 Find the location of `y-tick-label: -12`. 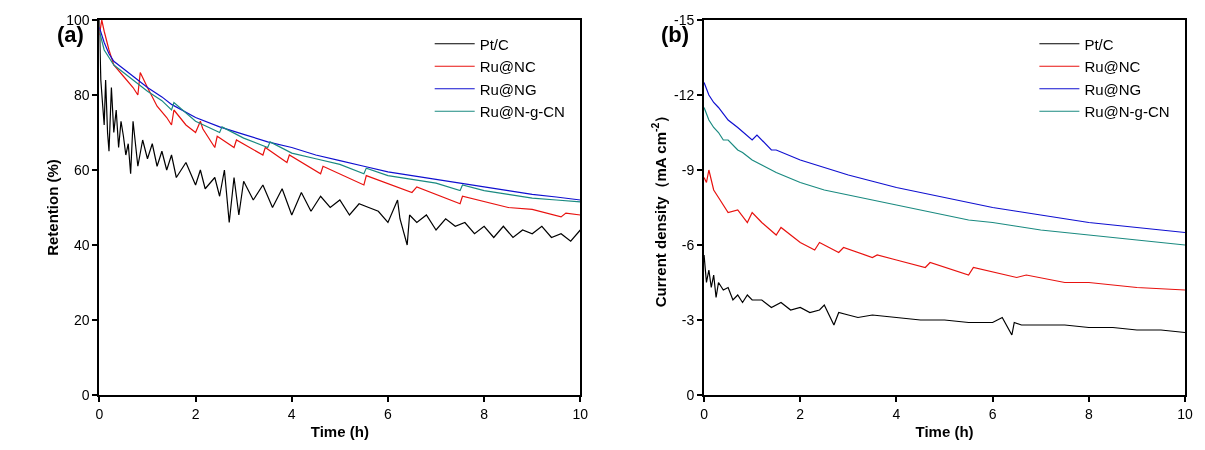

y-tick-label: -12 is located at coordinates (684, 94).